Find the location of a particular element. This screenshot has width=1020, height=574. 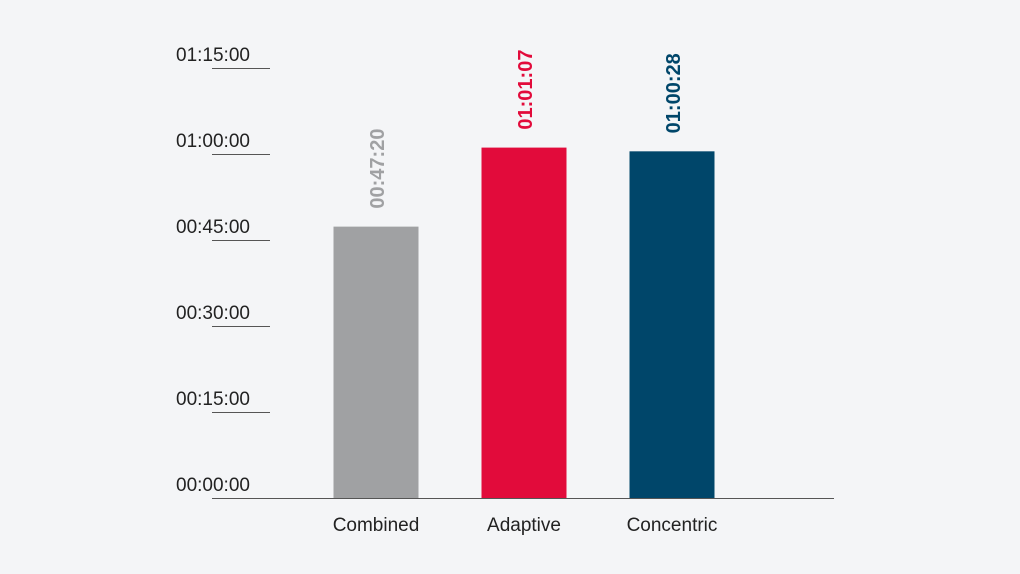

value-label-adaptive: 01:01:07 is located at coordinates (526, 90).